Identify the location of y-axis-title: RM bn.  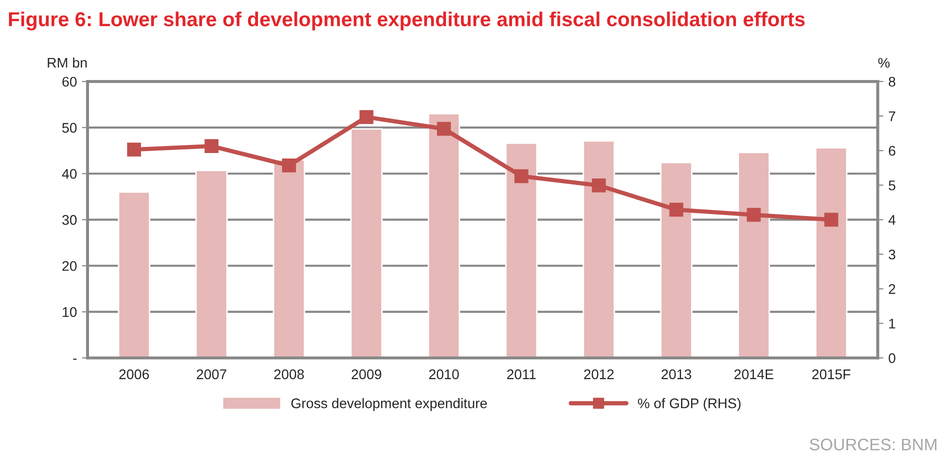
(67, 62).